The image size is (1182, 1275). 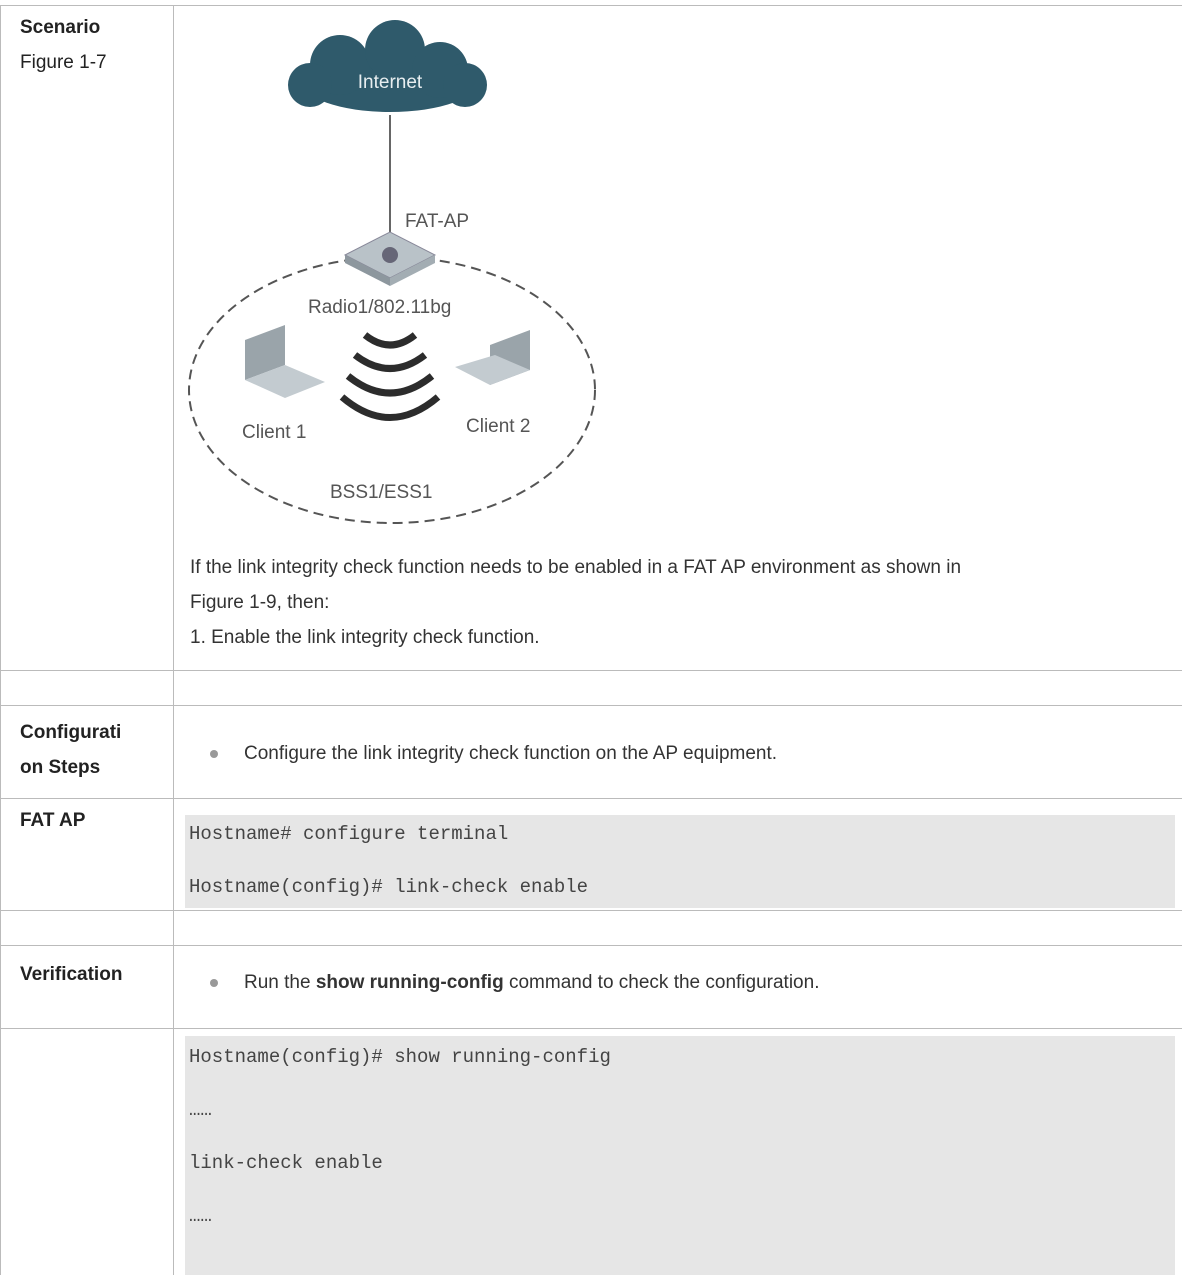 What do you see at coordinates (71, 732) in the screenshot?
I see `row-label: Configurati` at bounding box center [71, 732].